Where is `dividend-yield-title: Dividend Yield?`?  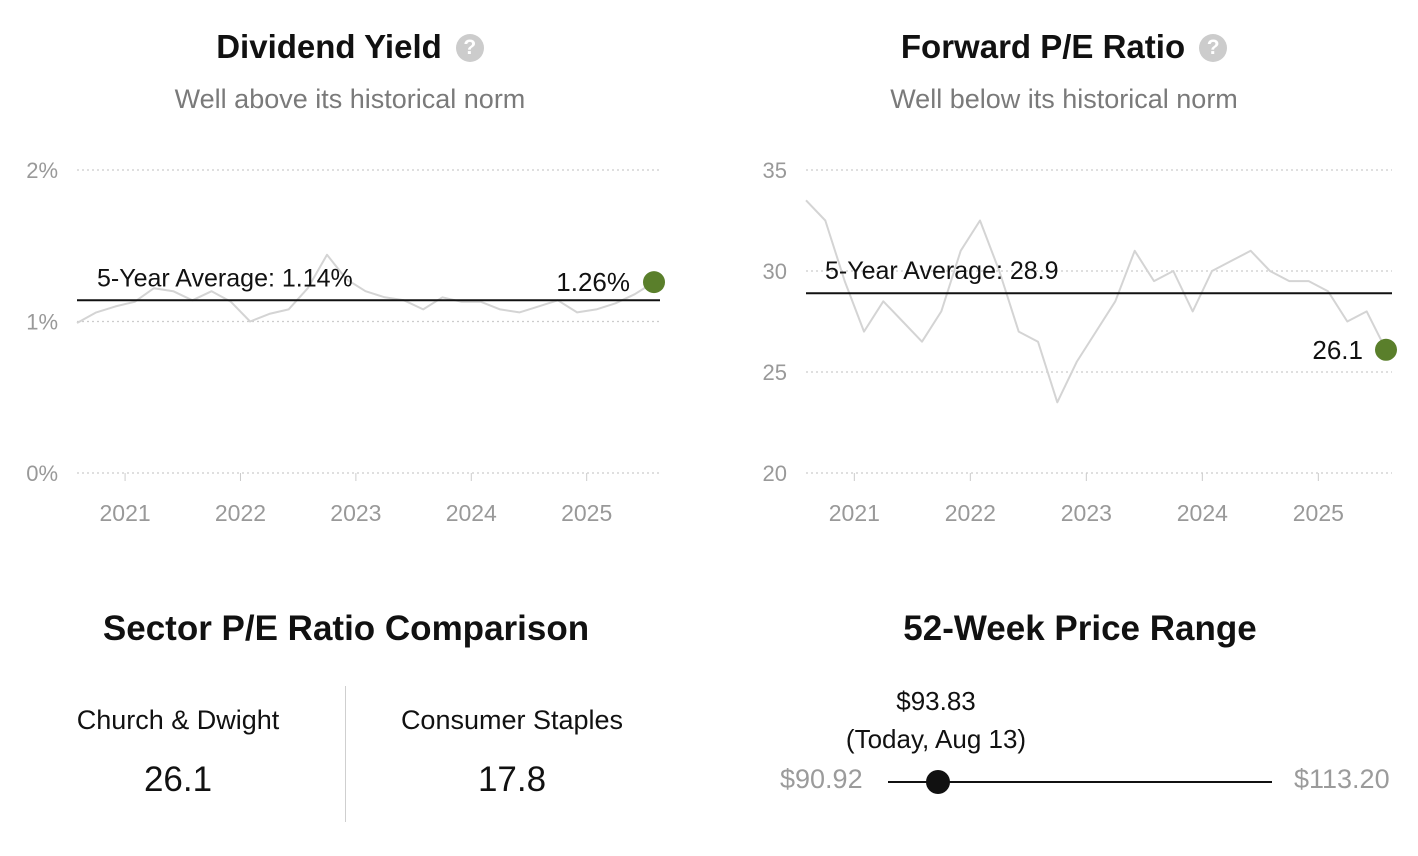
dividend-yield-title: Dividend Yield? is located at coordinates (350, 47).